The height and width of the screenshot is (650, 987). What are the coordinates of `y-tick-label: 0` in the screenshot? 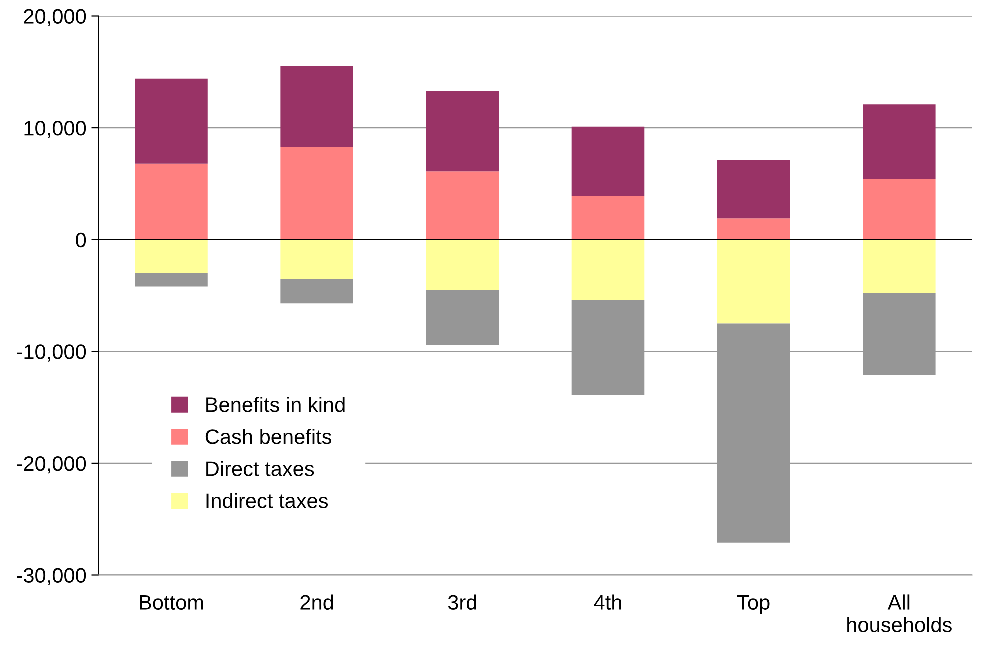 It's located at (81, 240).